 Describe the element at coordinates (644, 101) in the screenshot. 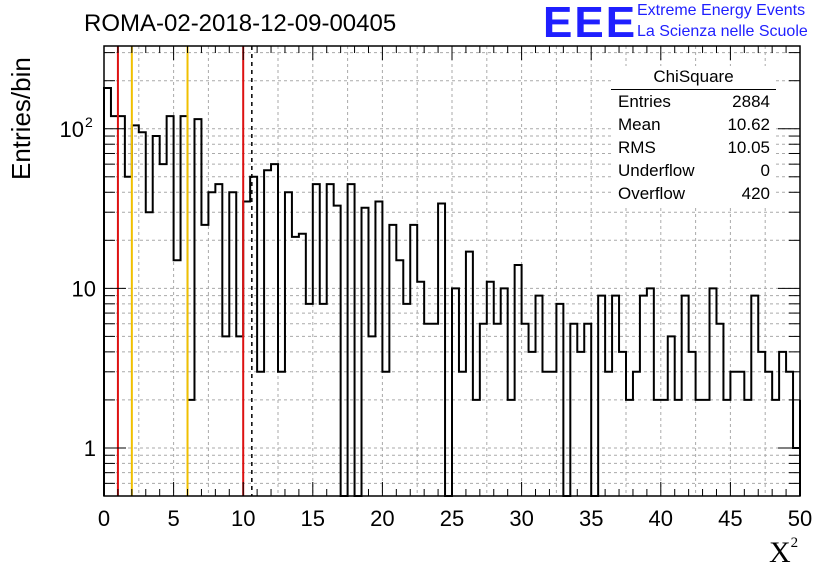

I see `stats-label: Entries` at that location.